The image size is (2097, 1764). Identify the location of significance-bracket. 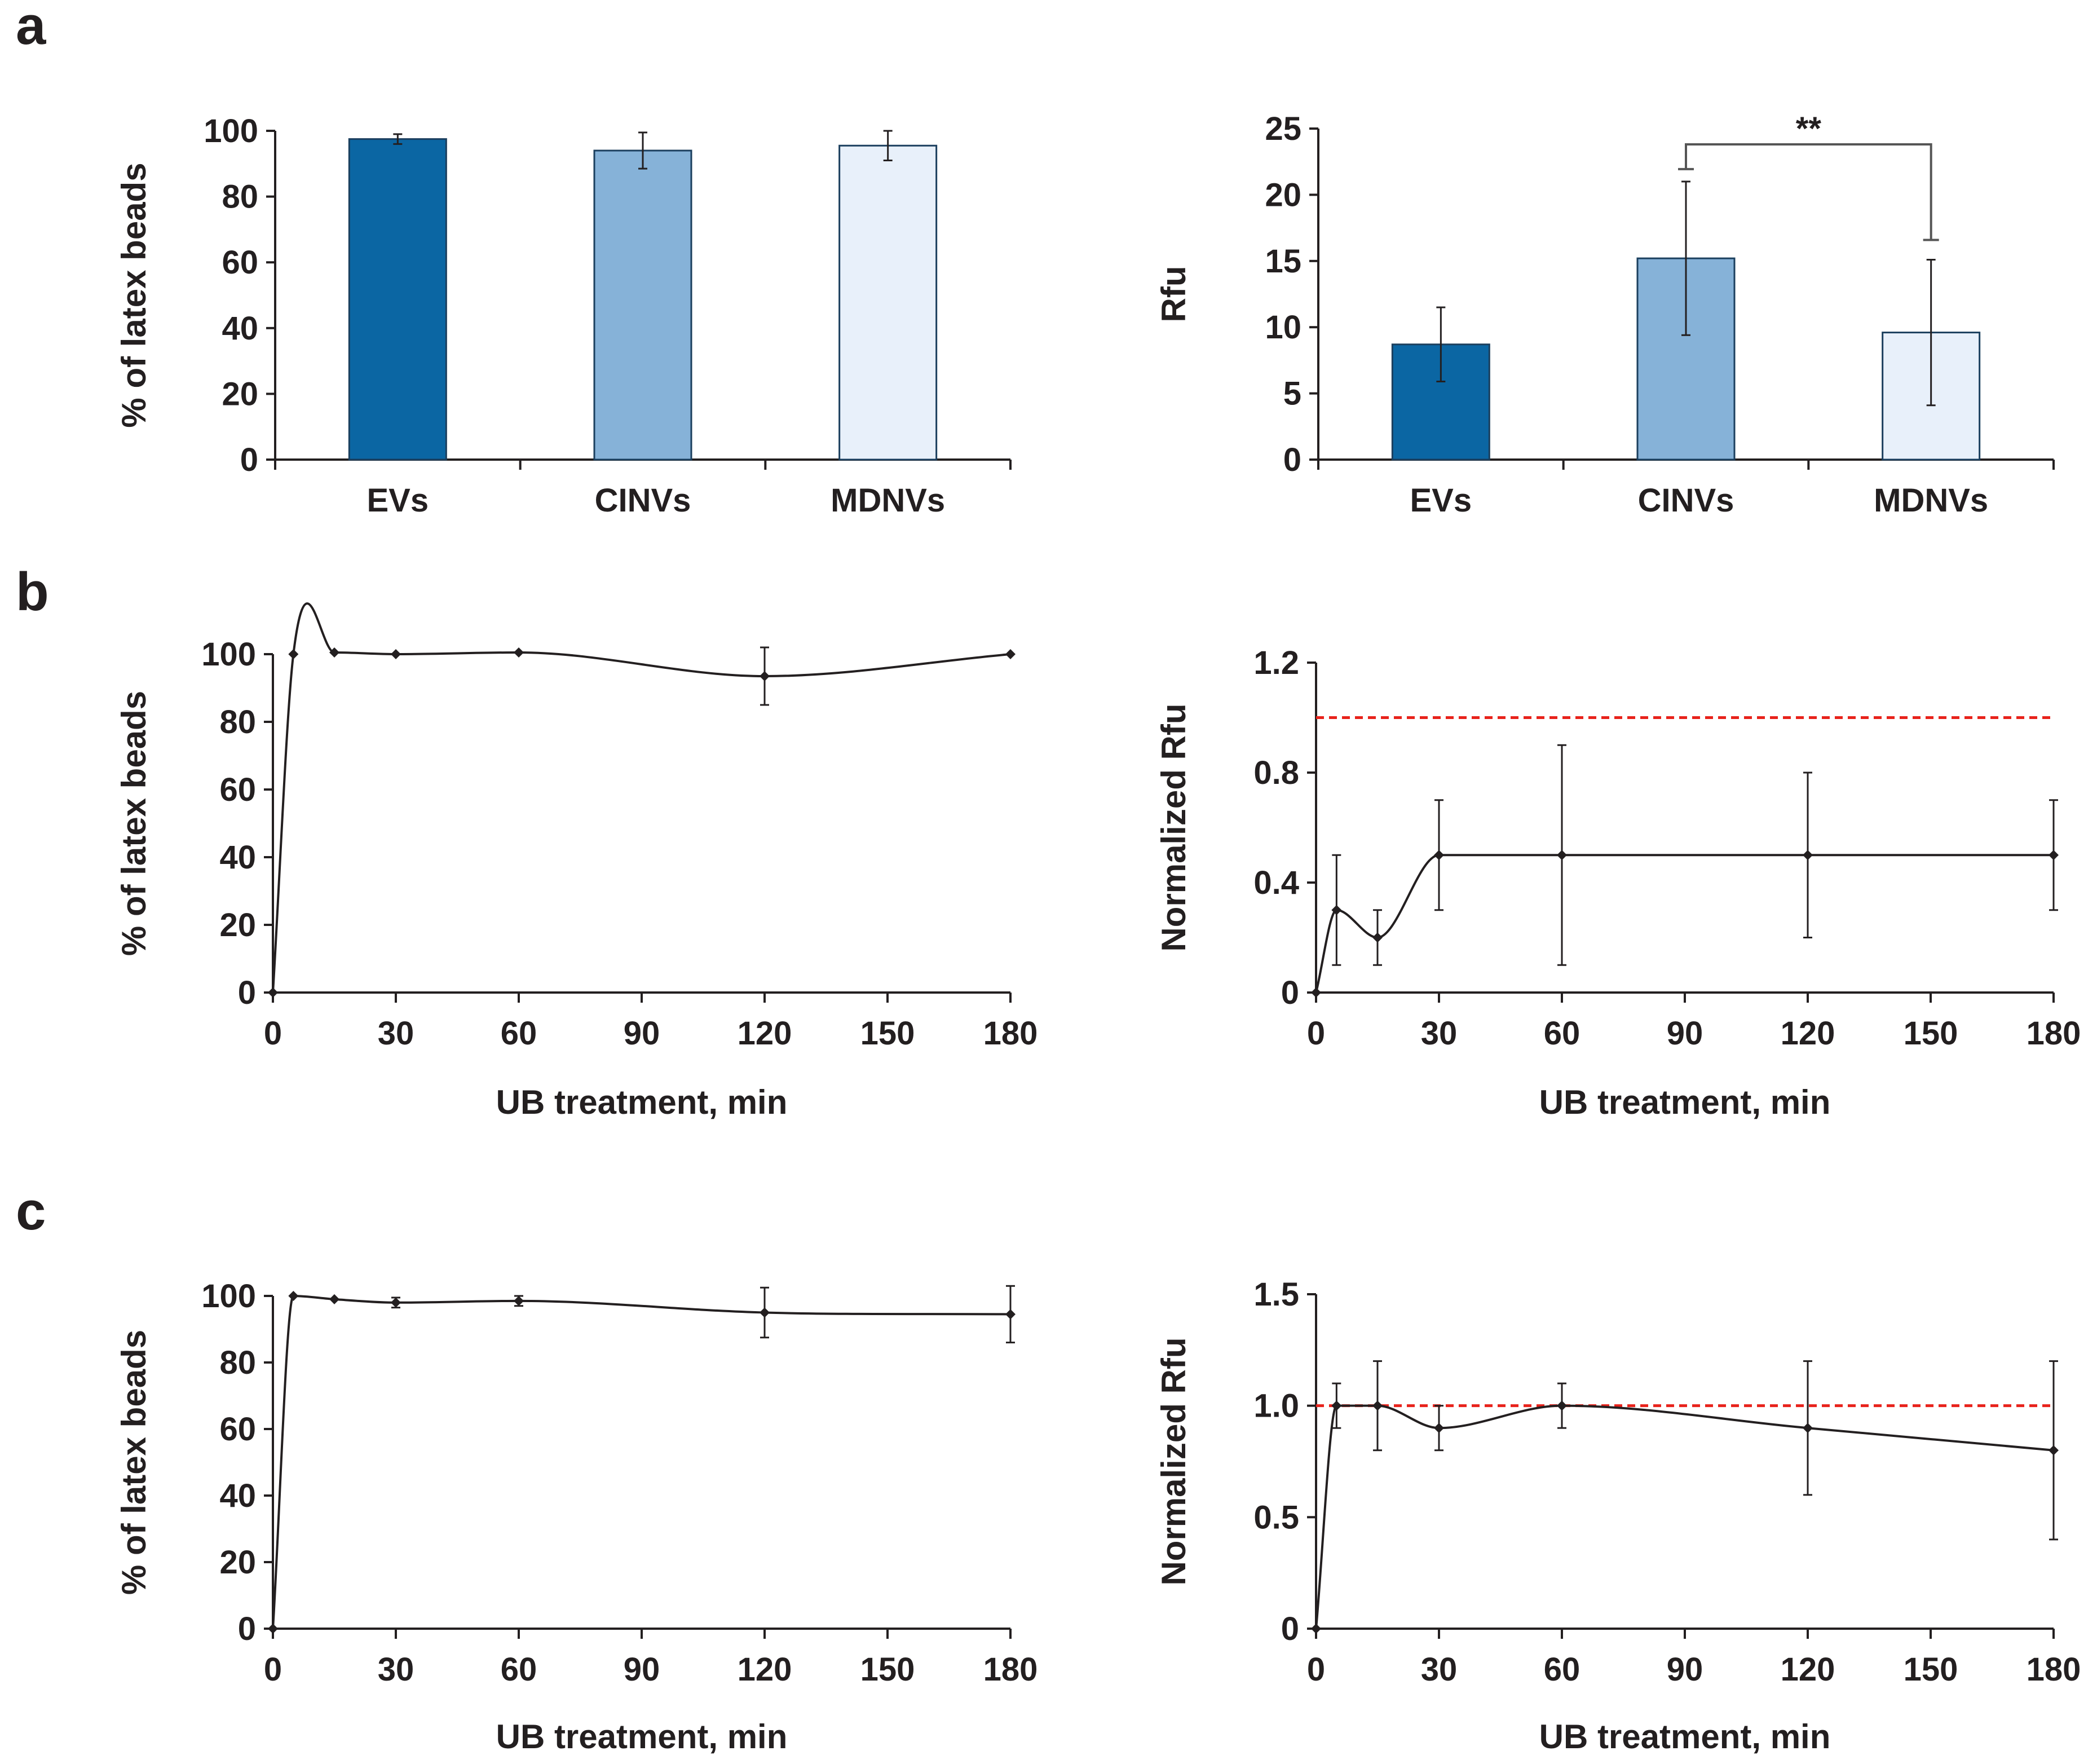
(1808, 191).